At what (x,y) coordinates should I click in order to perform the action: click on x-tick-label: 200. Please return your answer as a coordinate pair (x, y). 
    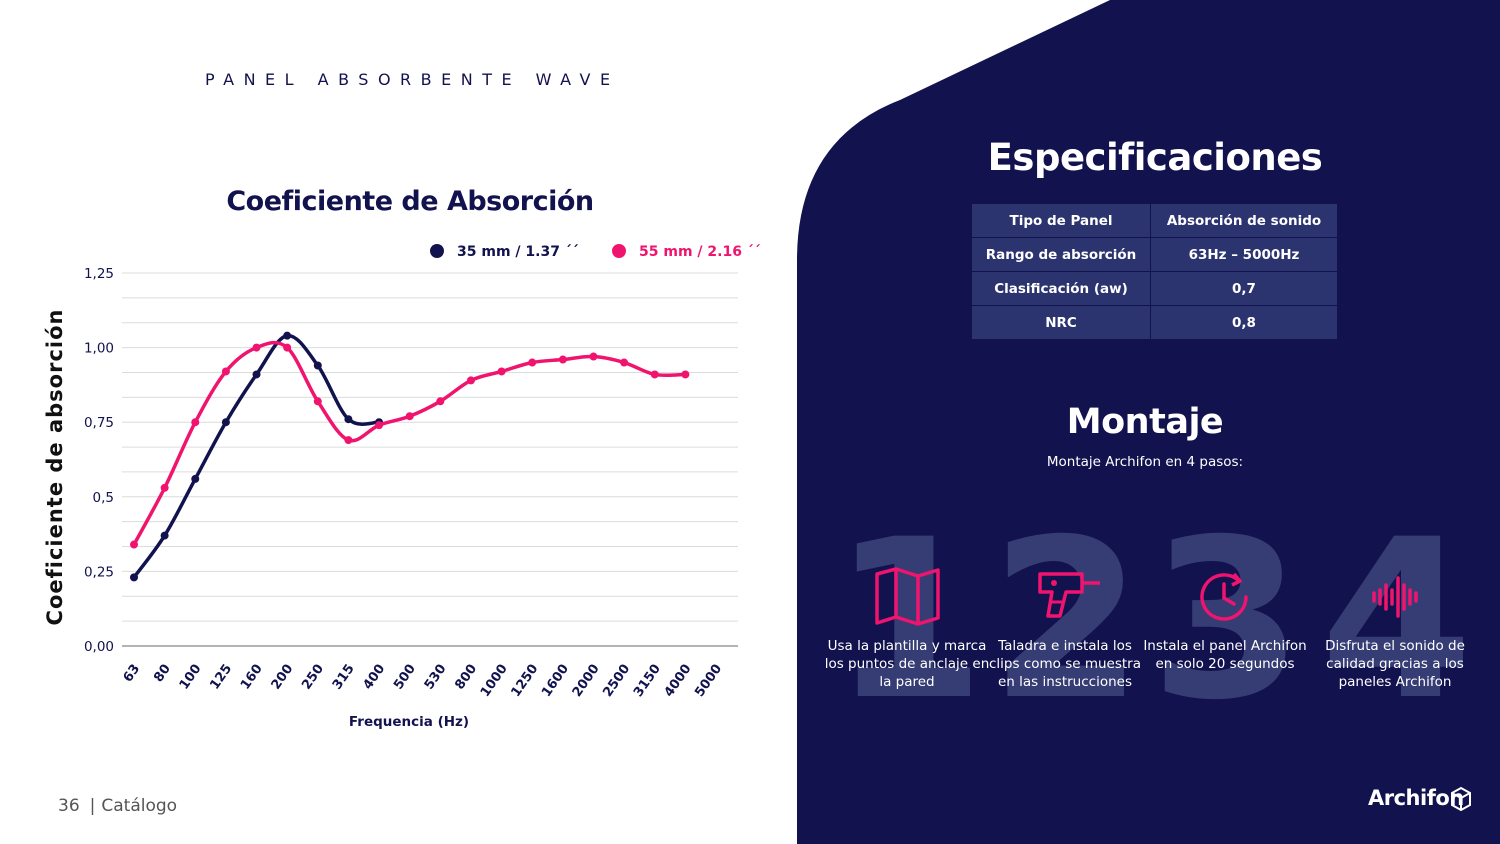
    Looking at the image, I should click on (283, 677).